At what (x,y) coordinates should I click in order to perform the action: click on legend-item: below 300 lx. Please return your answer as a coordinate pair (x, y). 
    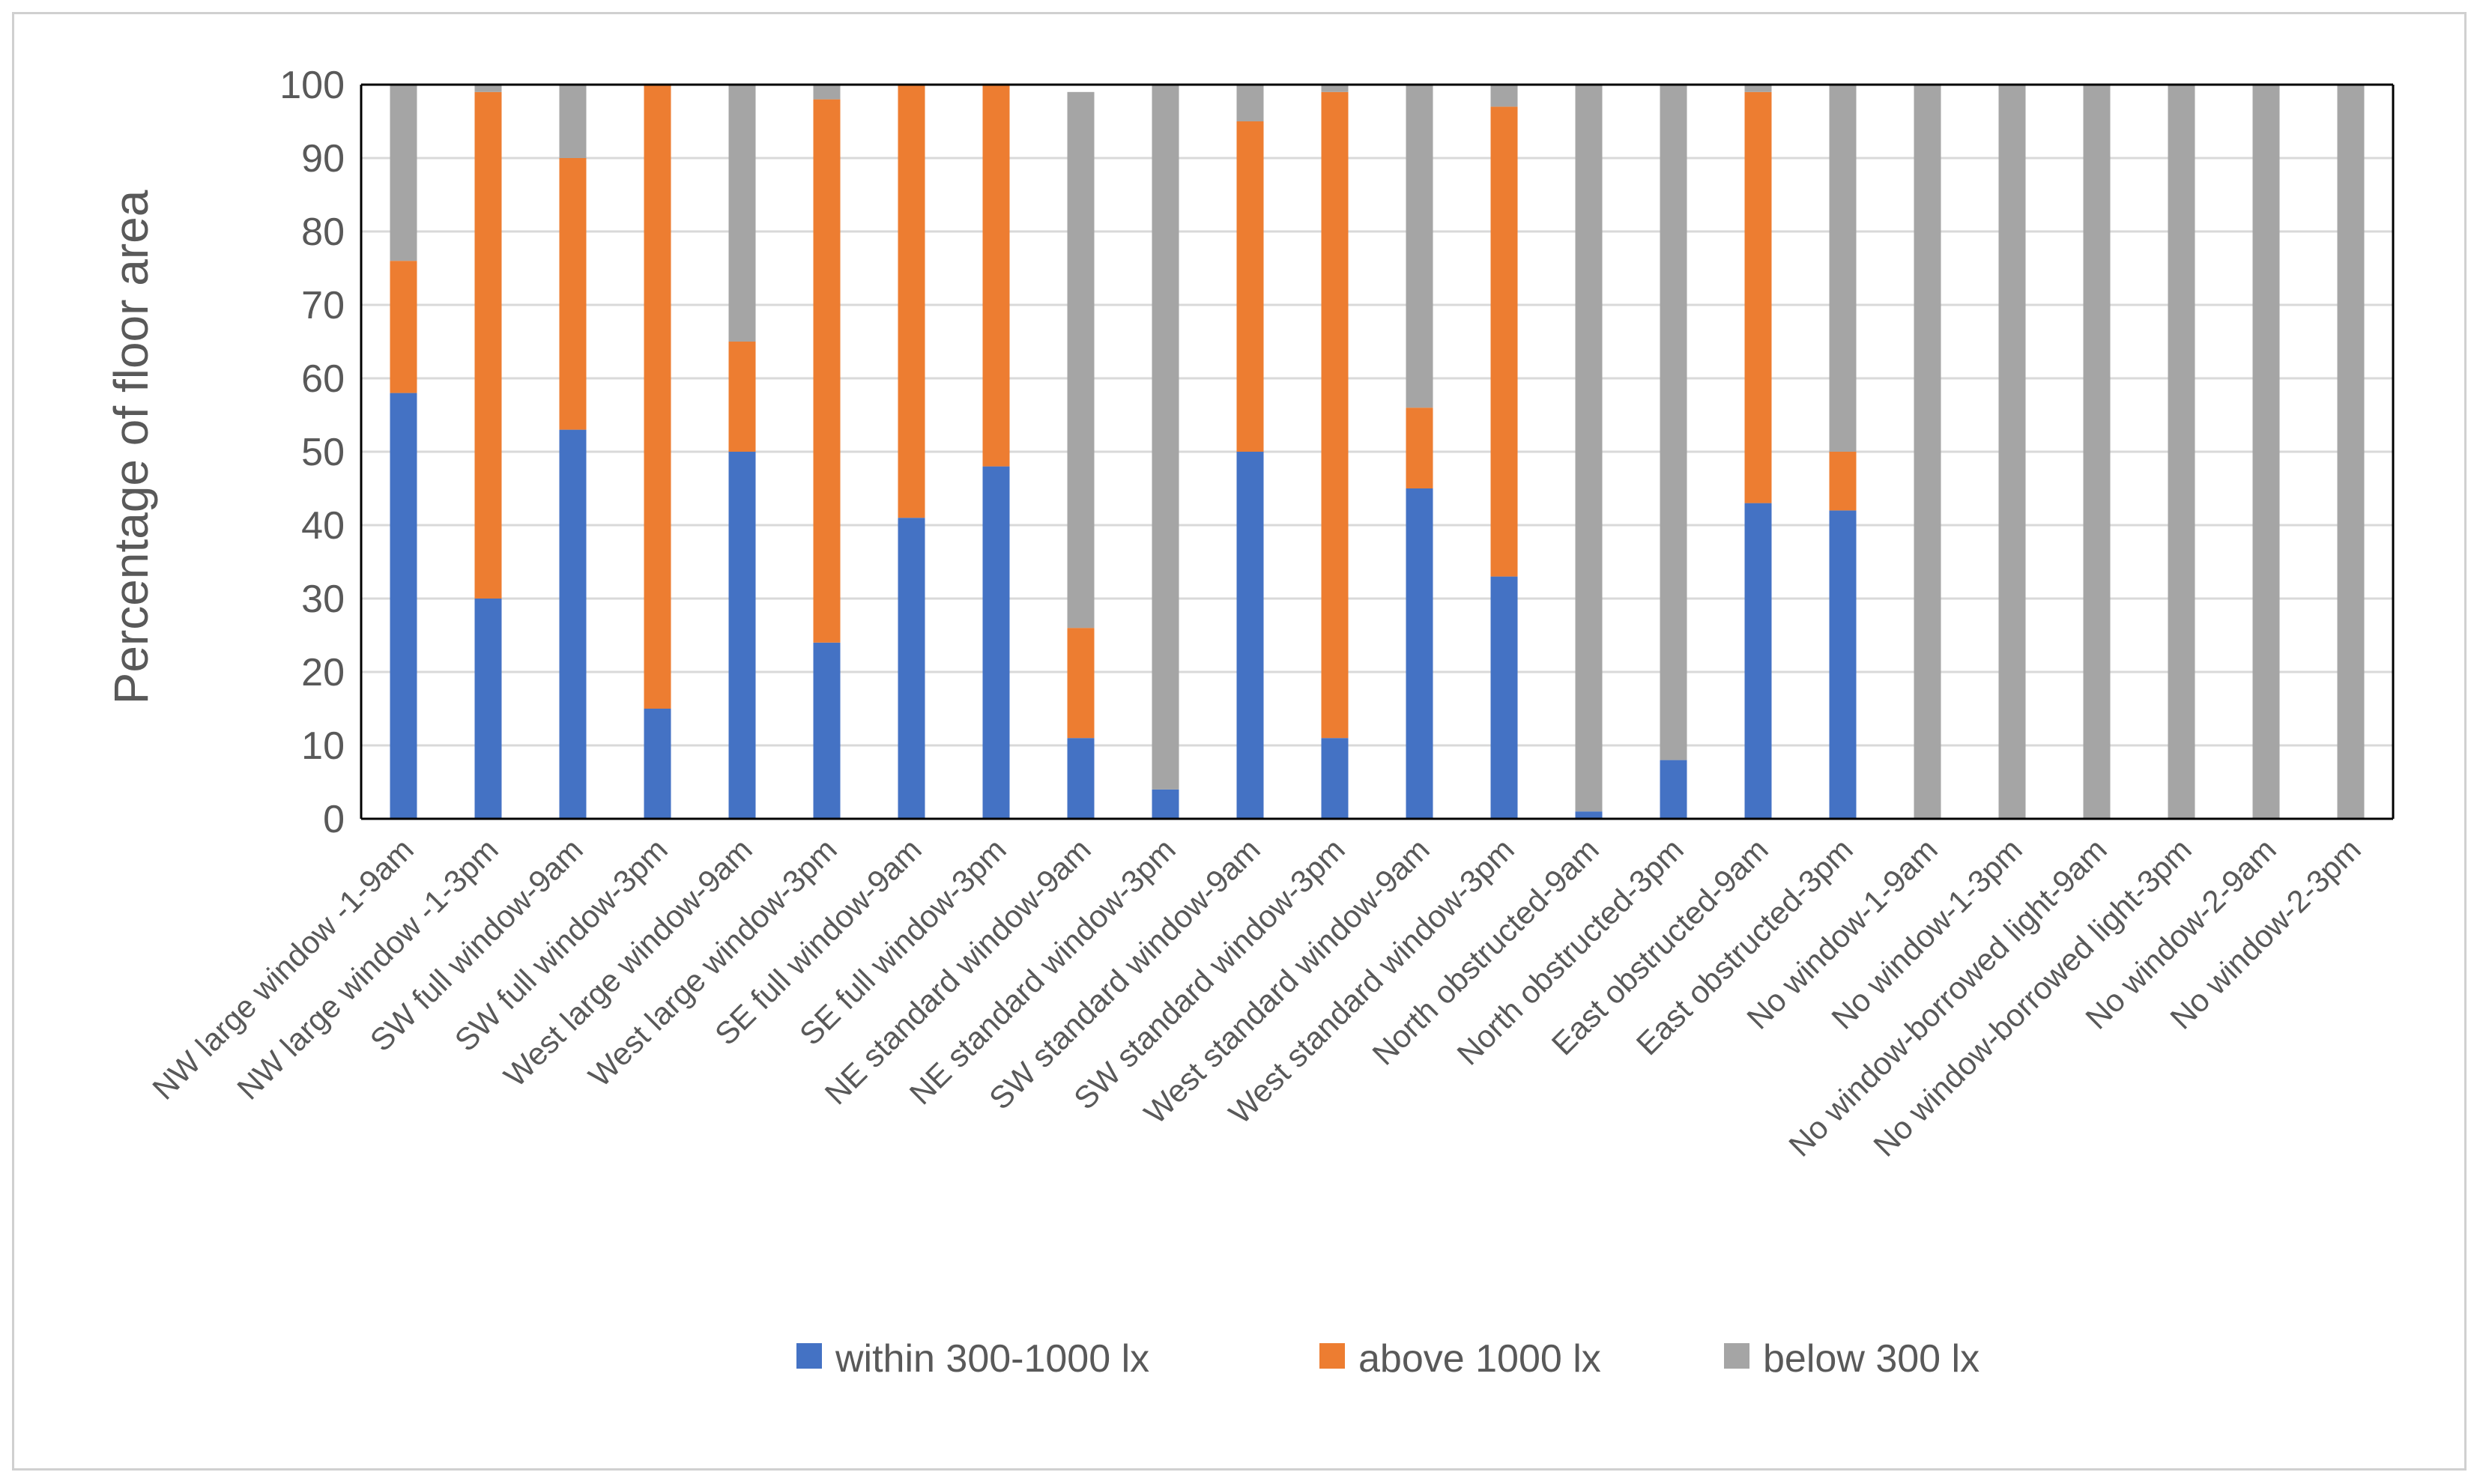
    Looking at the image, I should click on (1852, 1359).